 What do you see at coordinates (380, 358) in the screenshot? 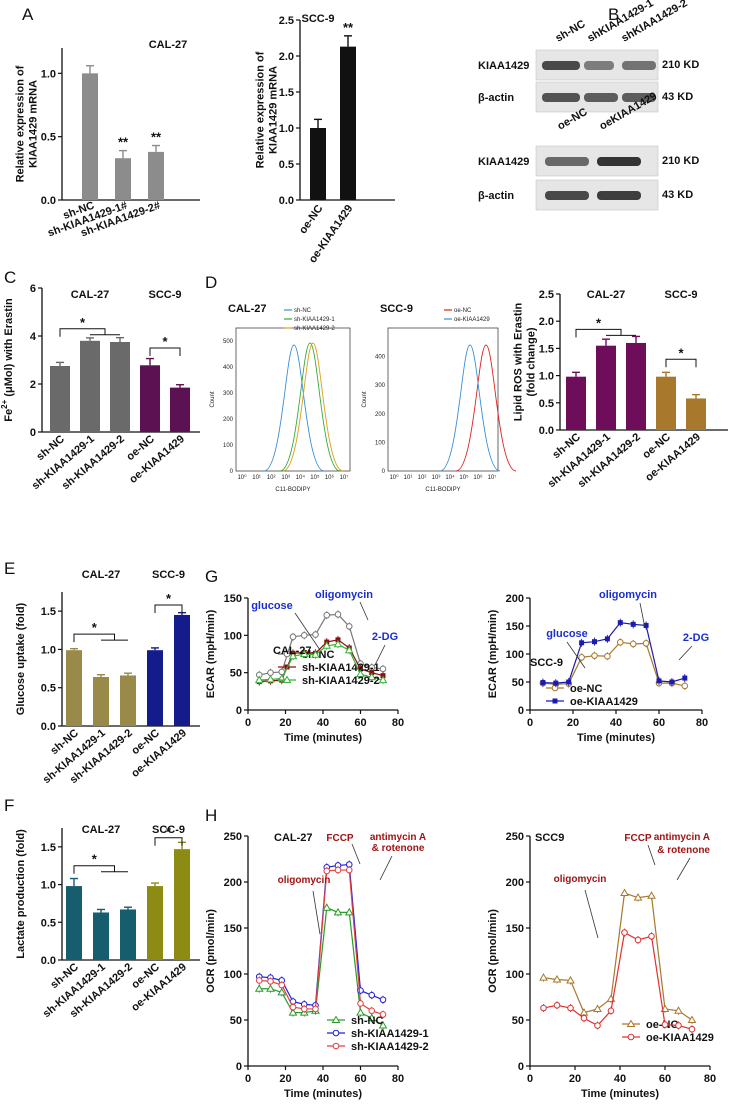
I see `y-tick-label: 400` at bounding box center [380, 358].